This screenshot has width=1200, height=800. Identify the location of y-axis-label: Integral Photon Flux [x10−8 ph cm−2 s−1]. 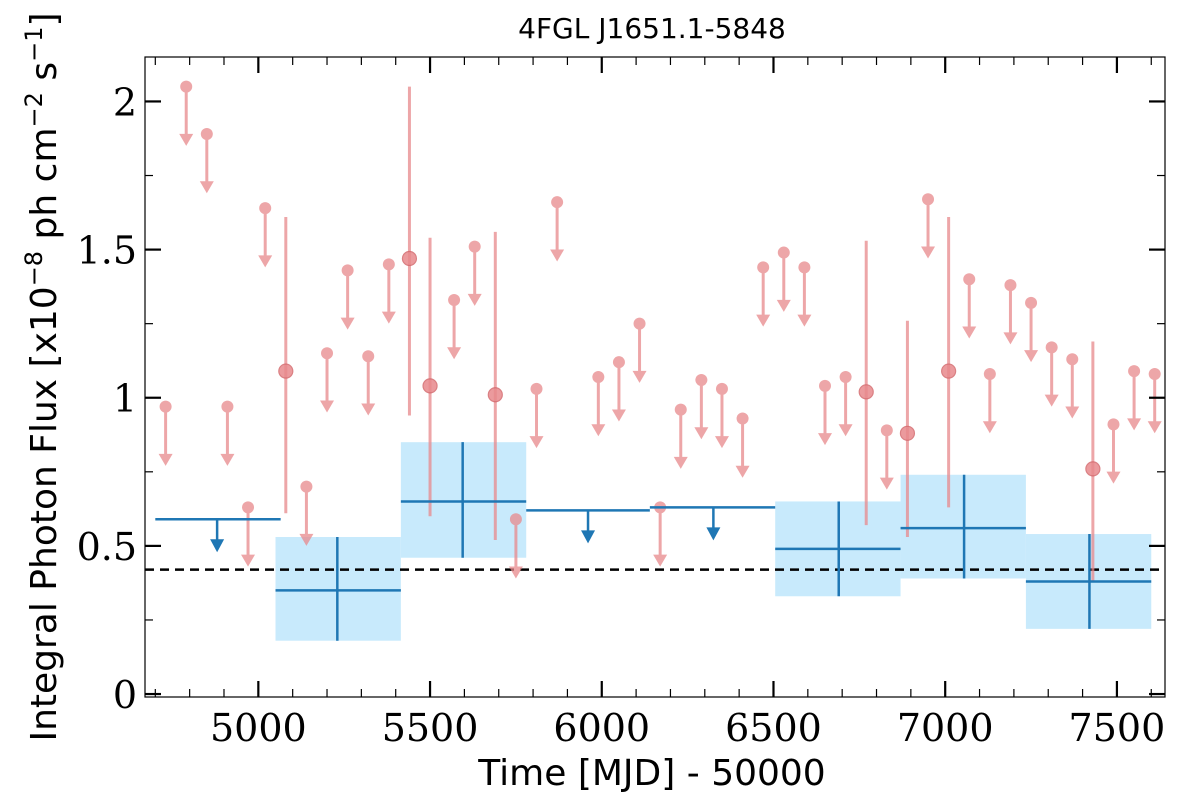
(42, 376).